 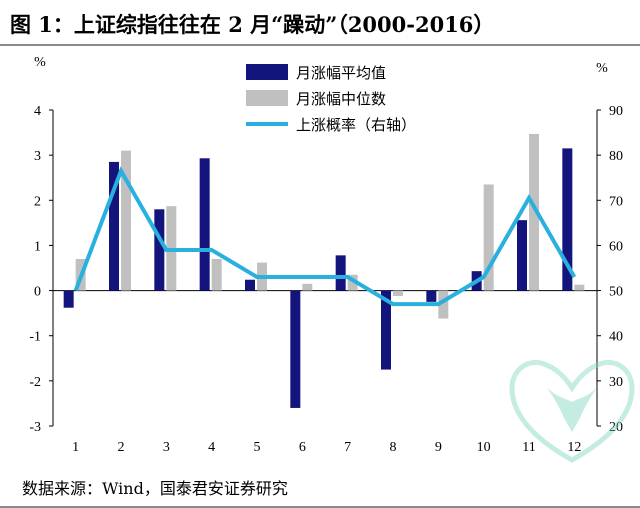 I want to click on x-tick-label: 5, so click(x=257, y=447).